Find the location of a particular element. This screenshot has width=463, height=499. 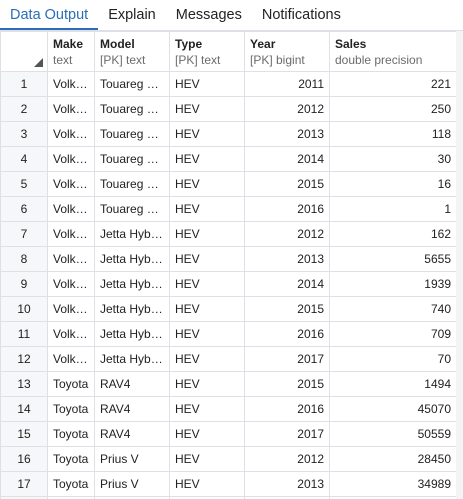

table-row: 14 Toyota RAV4 HEV 2016 45070 is located at coordinates (228, 409).